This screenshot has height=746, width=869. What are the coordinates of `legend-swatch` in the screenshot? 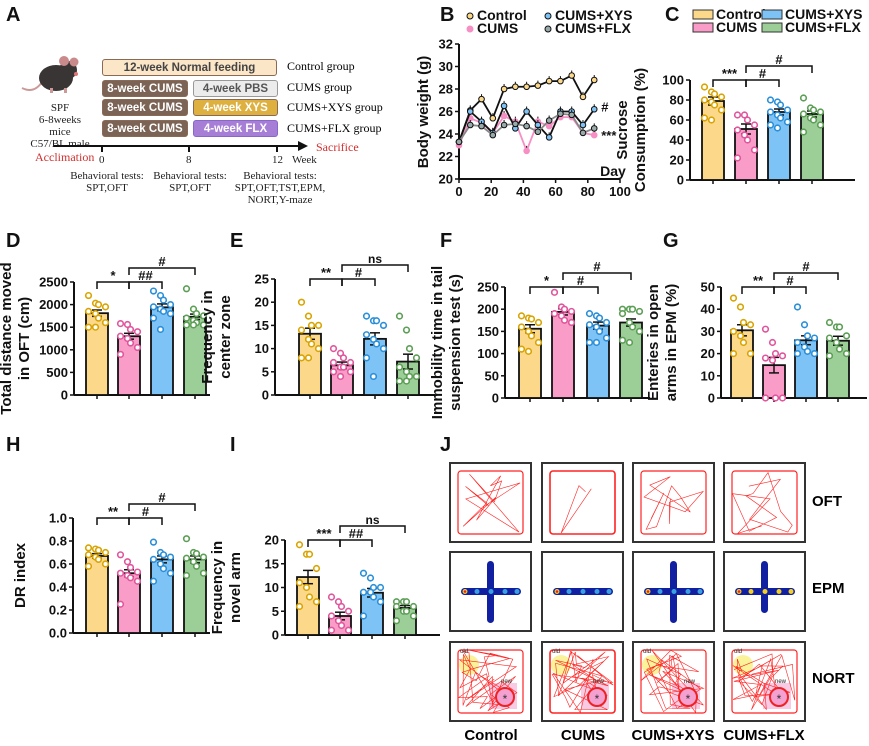 It's located at (772, 14).